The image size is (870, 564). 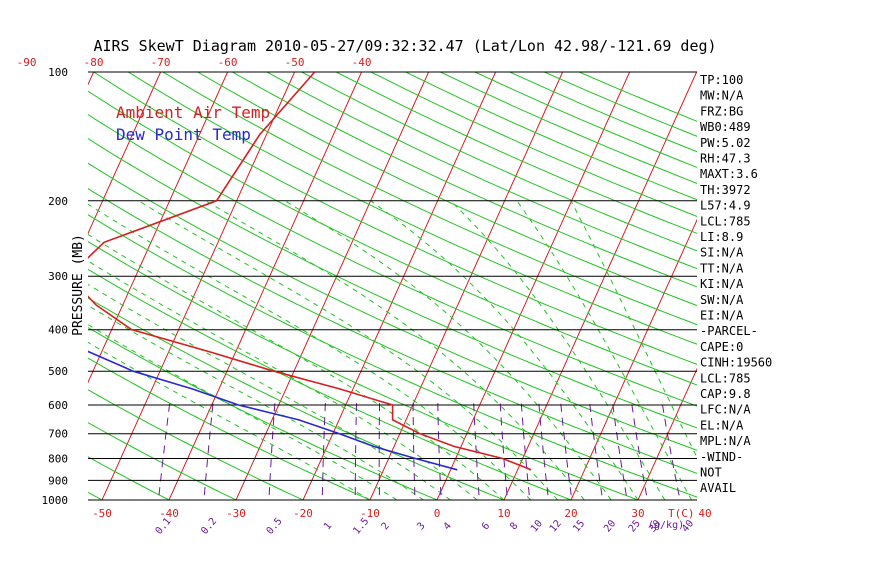 What do you see at coordinates (58, 480) in the screenshot?
I see `pressure-tick-label: 900` at bounding box center [58, 480].